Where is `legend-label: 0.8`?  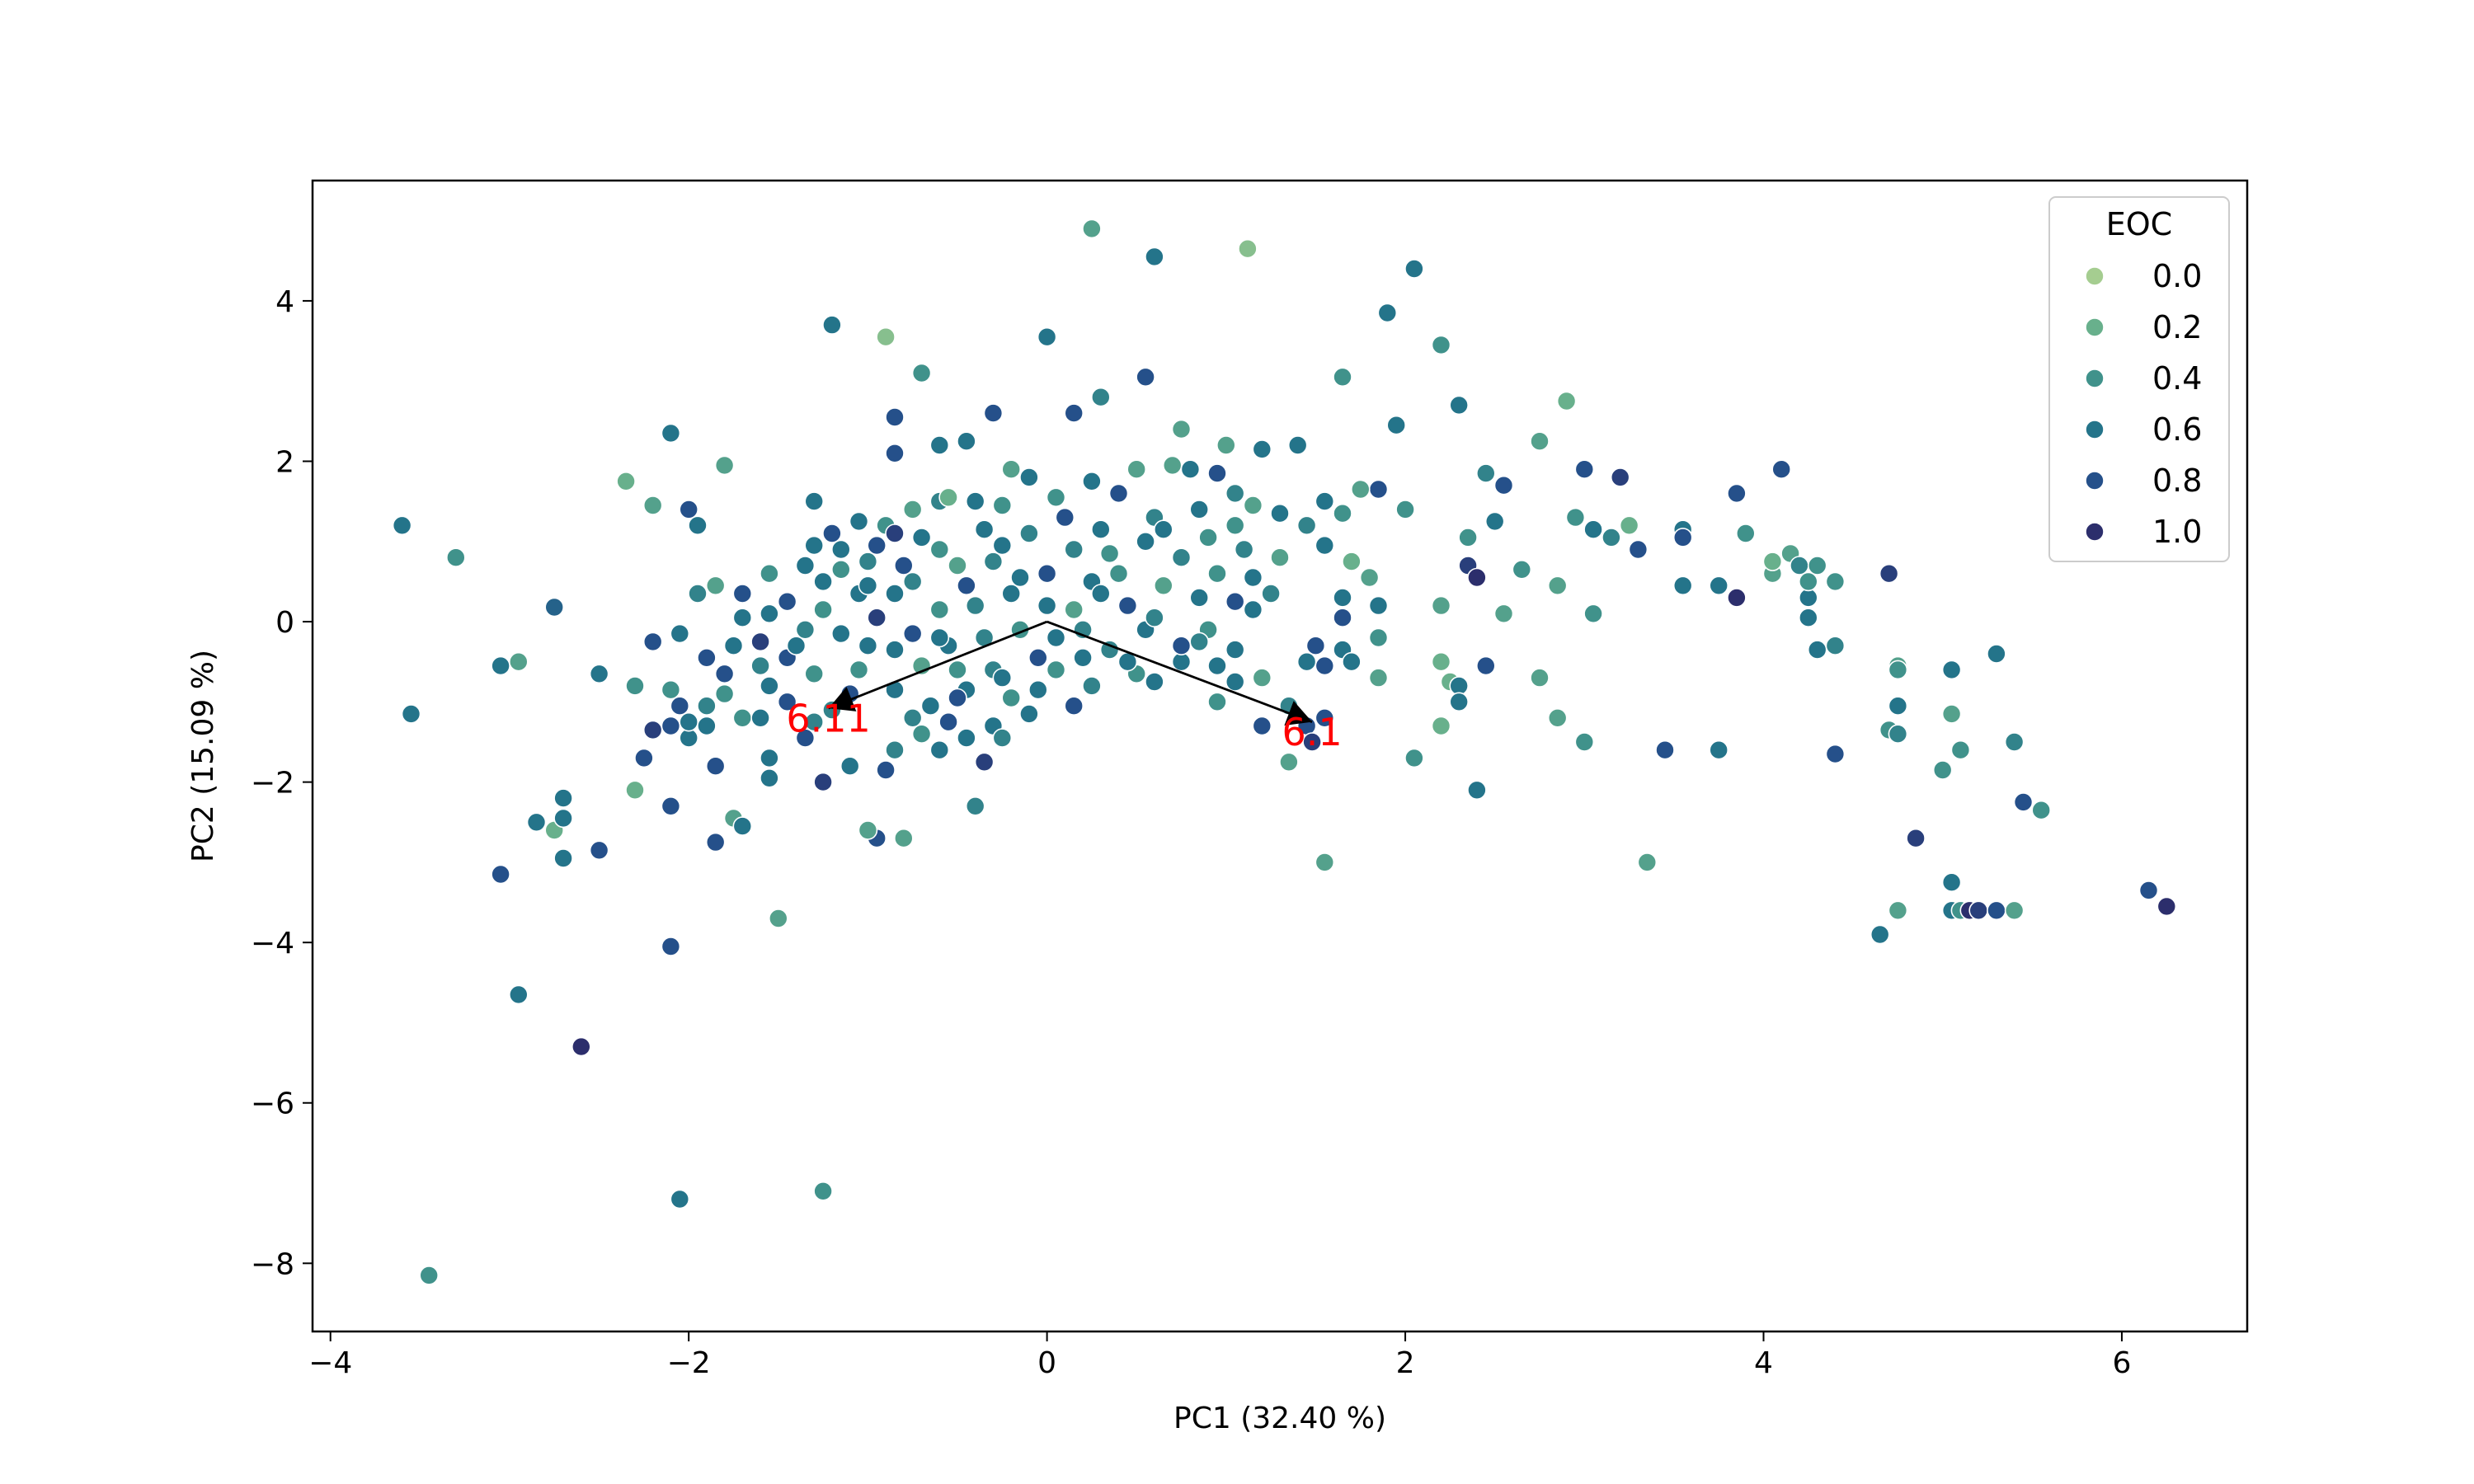 legend-label: 0.8 is located at coordinates (2177, 481).